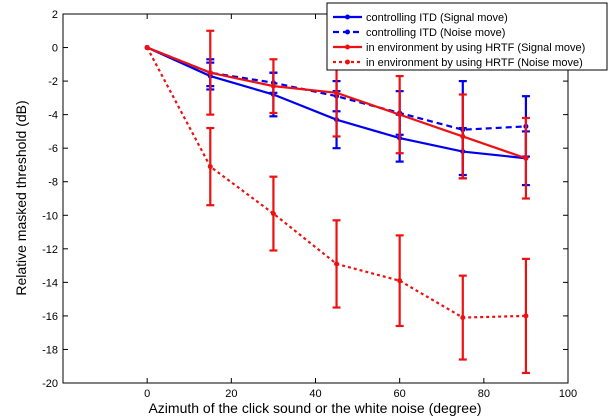 This screenshot has height=418, width=611. What do you see at coordinates (231, 394) in the screenshot?
I see `x-tick-label: 20` at bounding box center [231, 394].